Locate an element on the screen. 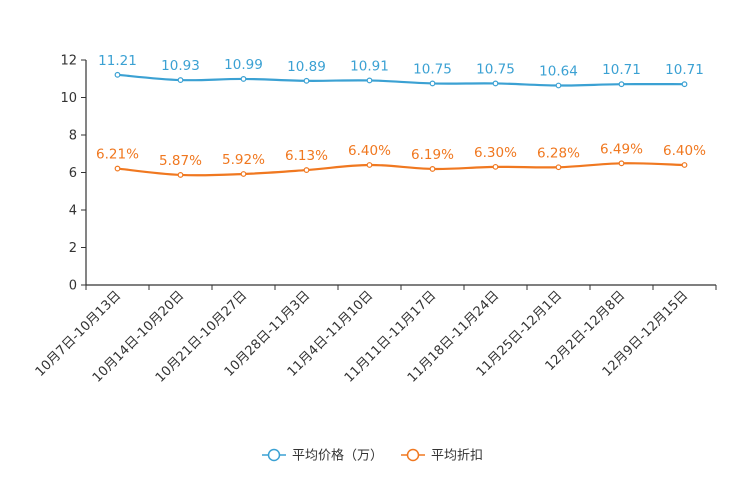 This screenshot has width=744, height=496. legend-label: 平均价格（万） is located at coordinates (337, 456).